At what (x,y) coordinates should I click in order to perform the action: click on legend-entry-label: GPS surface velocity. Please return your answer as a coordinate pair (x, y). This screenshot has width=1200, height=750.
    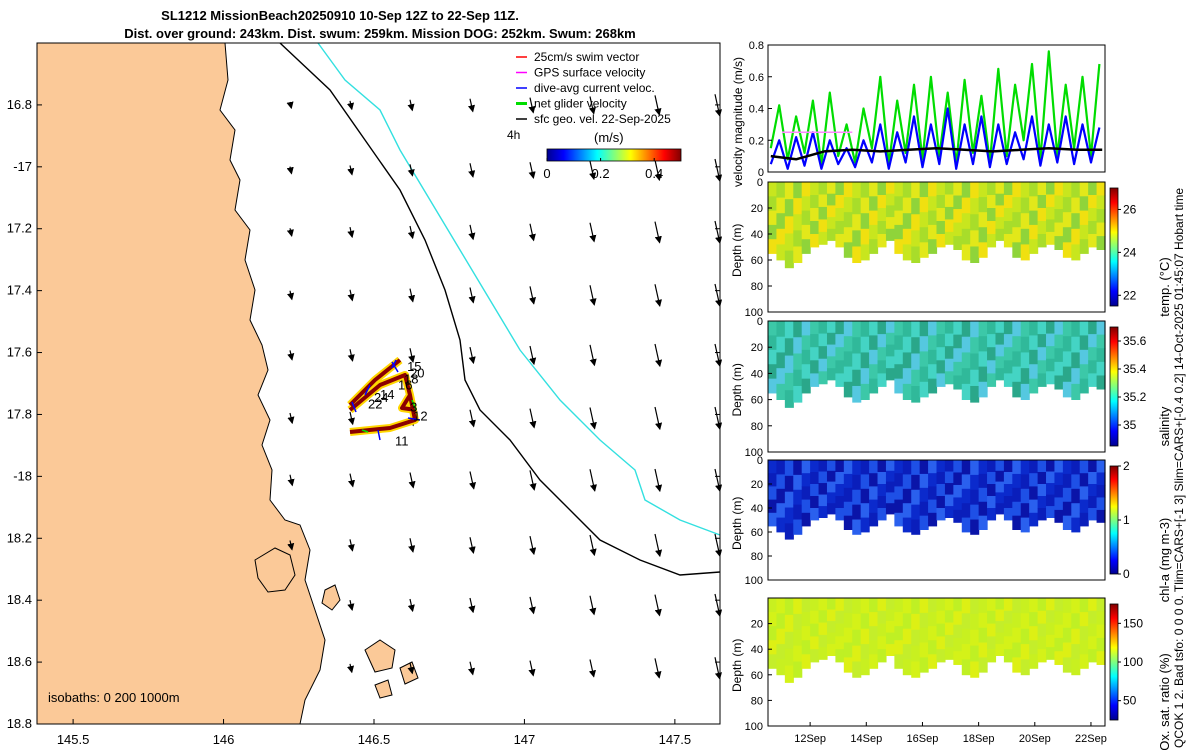
    Looking at the image, I should click on (589, 73).